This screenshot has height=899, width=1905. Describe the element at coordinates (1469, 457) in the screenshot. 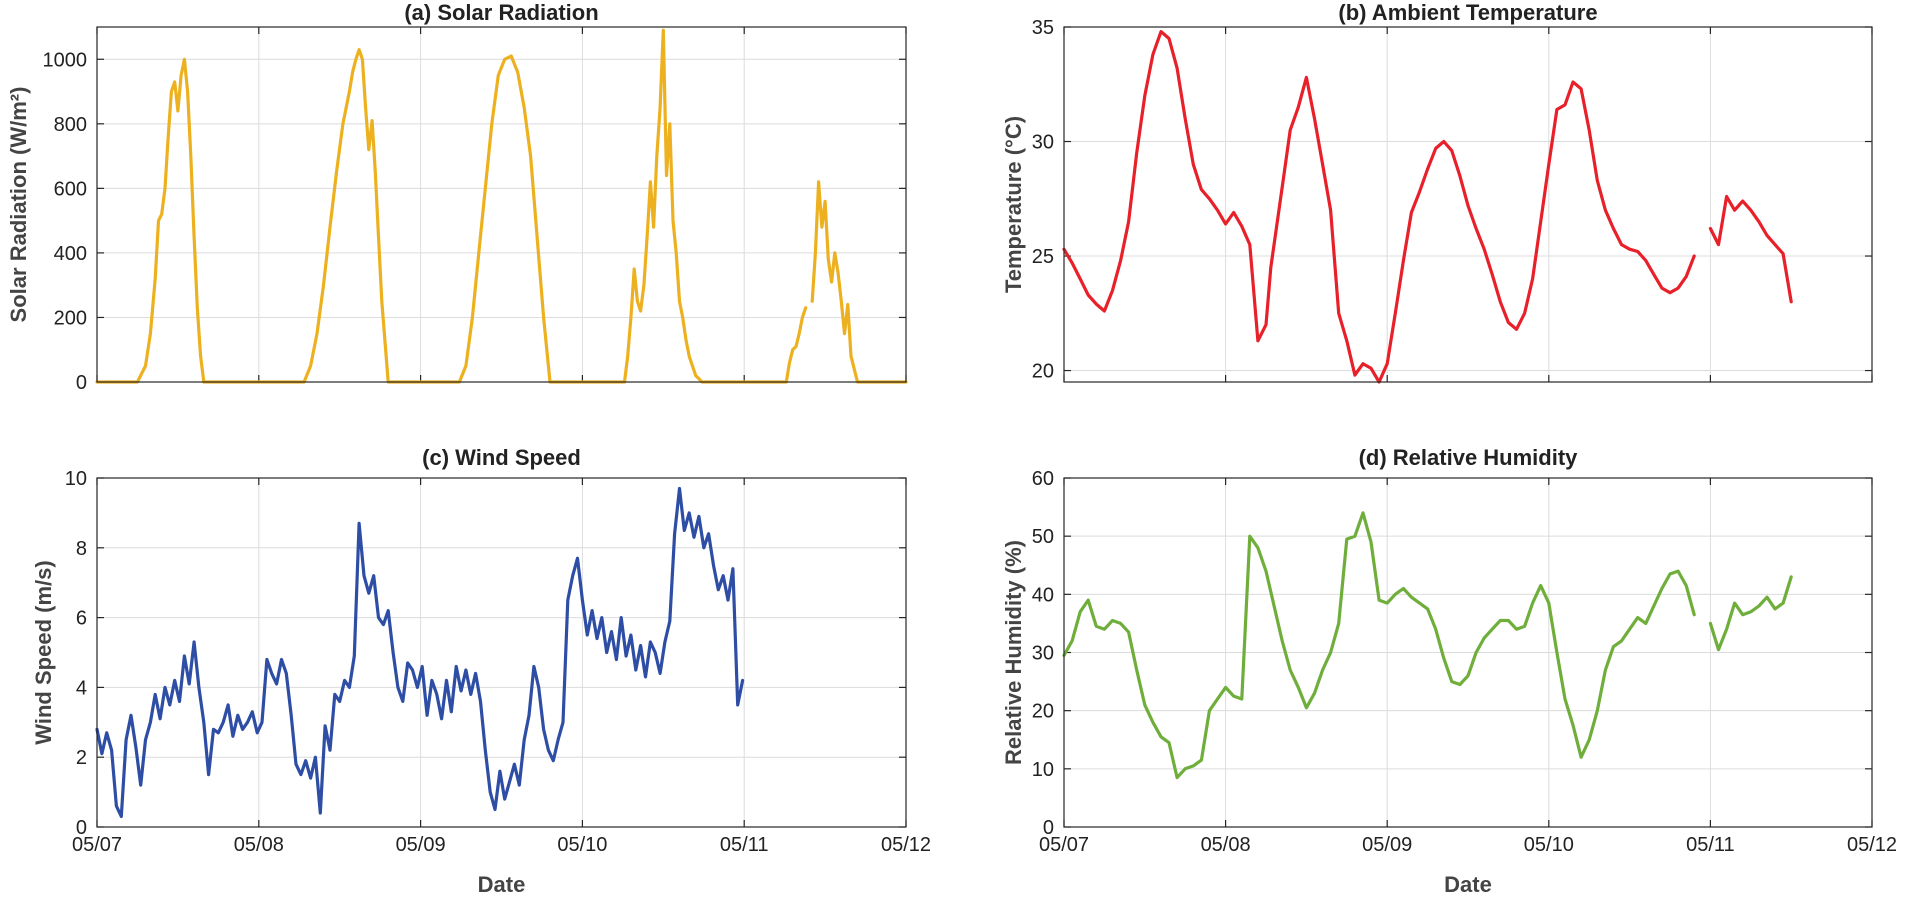

I see `chart-title: (d) Relative Humidity` at that location.